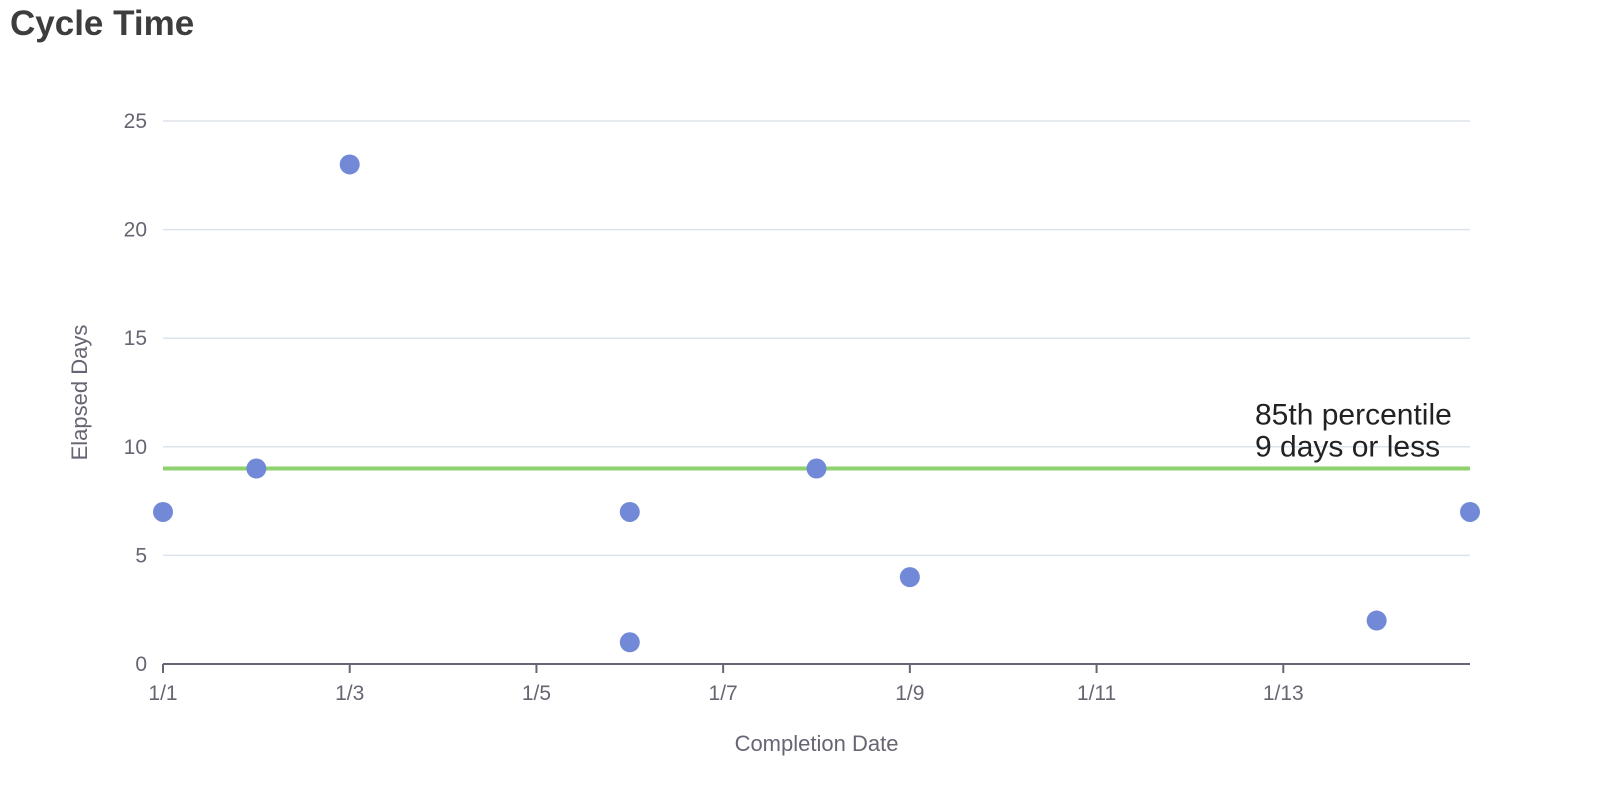 This screenshot has width=1624, height=800. Describe the element at coordinates (141, 664) in the screenshot. I see `y-tick-label: 0` at that location.